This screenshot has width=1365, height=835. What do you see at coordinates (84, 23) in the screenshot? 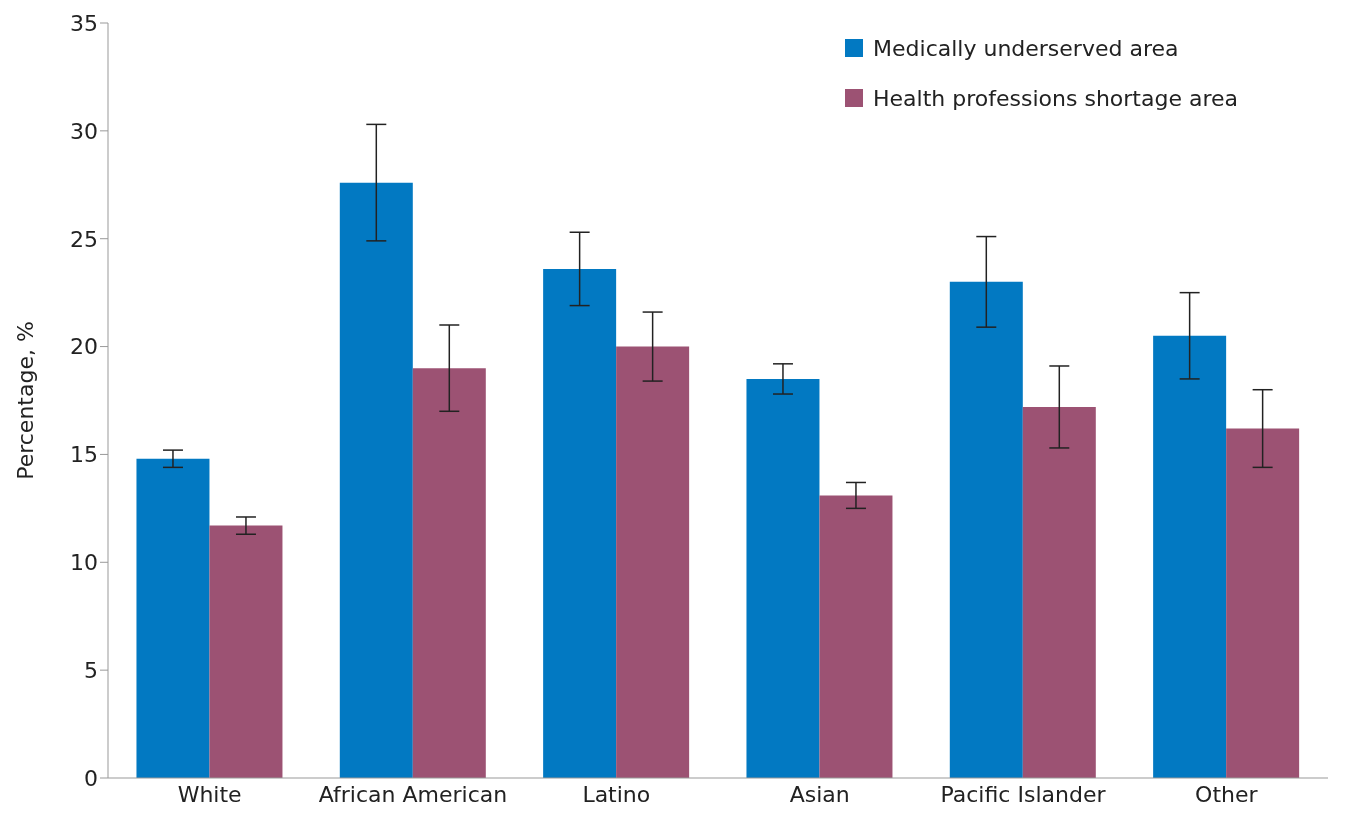
I see `y-tick-label: 35` at bounding box center [84, 23].